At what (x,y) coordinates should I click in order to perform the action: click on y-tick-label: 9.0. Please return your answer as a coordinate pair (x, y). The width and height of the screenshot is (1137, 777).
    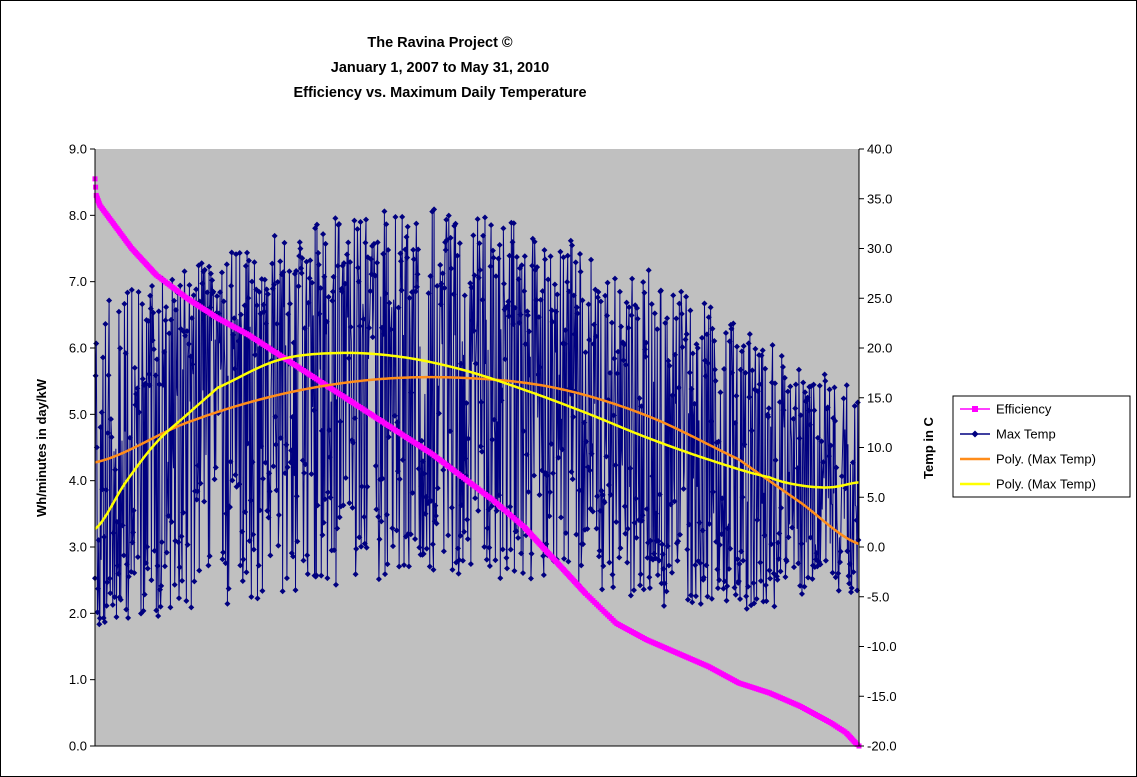
    Looking at the image, I should click on (78, 149).